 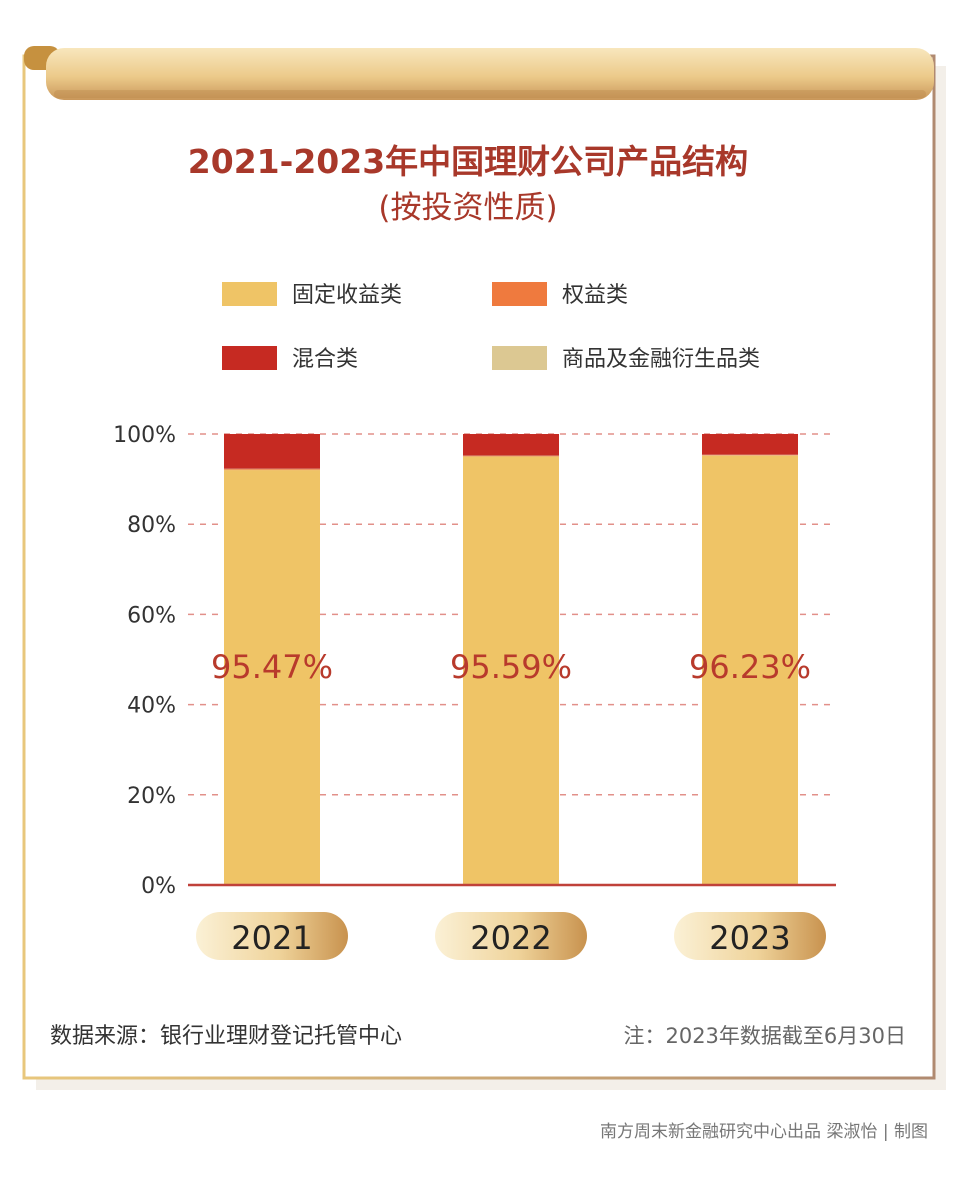 What do you see at coordinates (560, 295) in the screenshot?
I see `legend-item-equity: 权益类` at bounding box center [560, 295].